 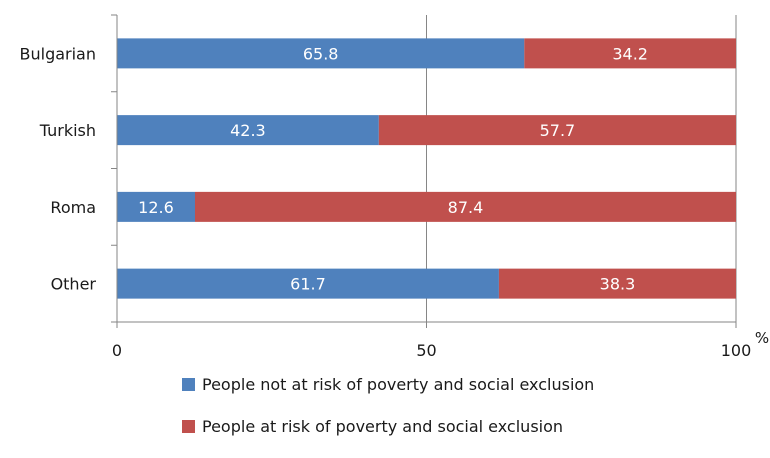 I want to click on data-label-bulgarian-series-1: 34.2, so click(x=630, y=53).